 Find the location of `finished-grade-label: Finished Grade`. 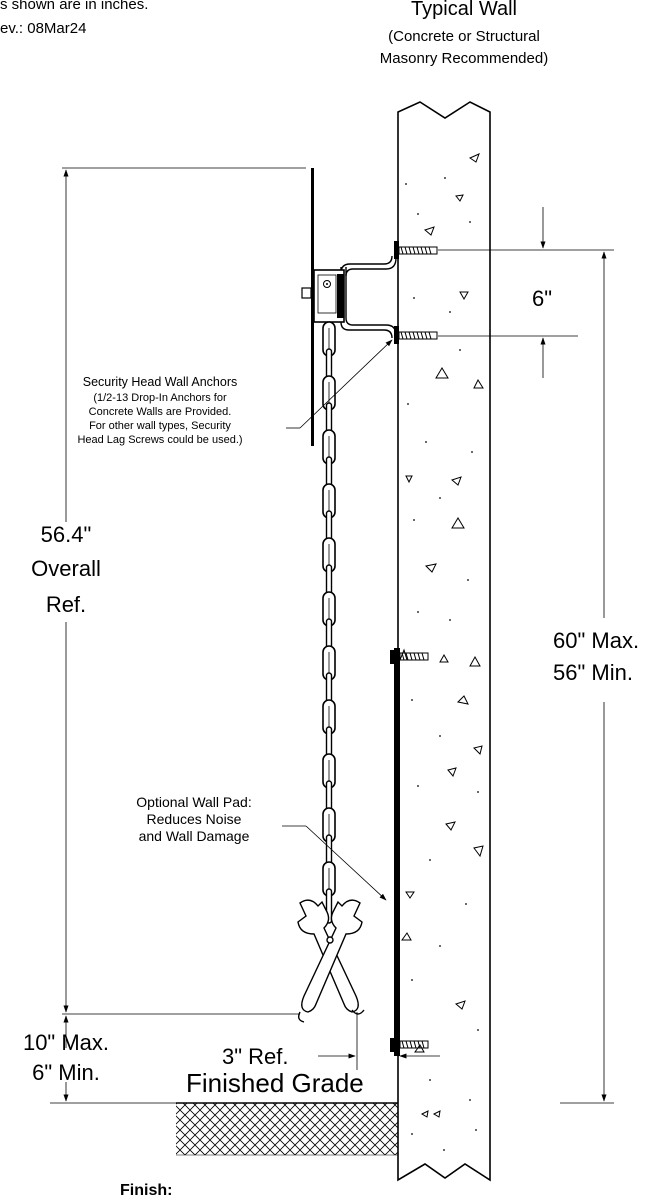

finished-grade-label: Finished Grade is located at coordinates (275, 1083).